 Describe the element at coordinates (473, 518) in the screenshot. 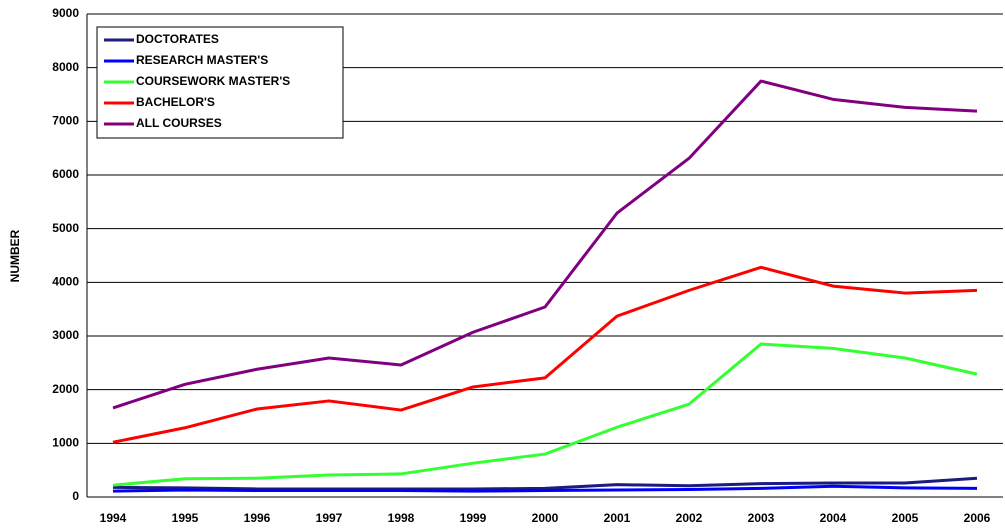

I see `x-tick-label: 1999` at that location.